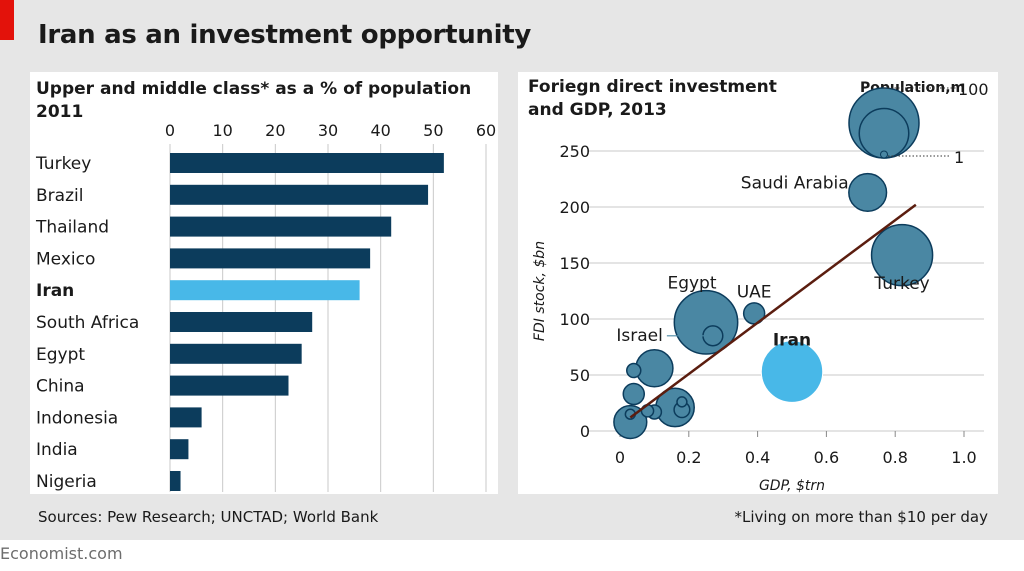 This screenshot has height=571, width=1024. I want to click on y-axis-title: FDI stock, $bn, so click(540, 291).